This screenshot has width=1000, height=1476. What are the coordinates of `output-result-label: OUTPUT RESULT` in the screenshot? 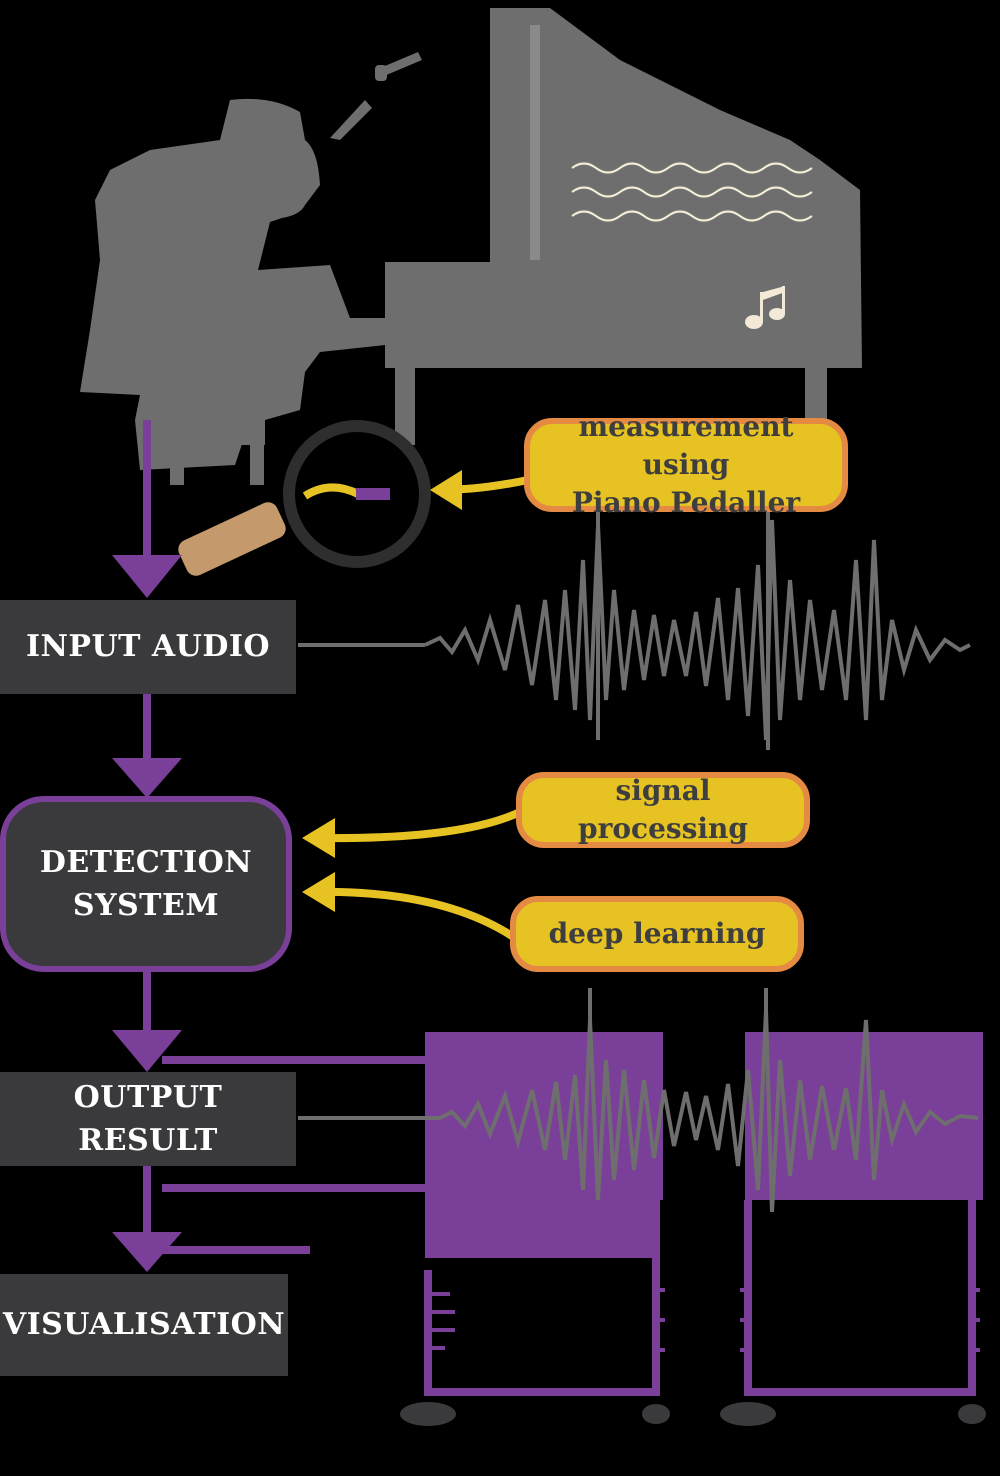 It's located at (148, 1119).